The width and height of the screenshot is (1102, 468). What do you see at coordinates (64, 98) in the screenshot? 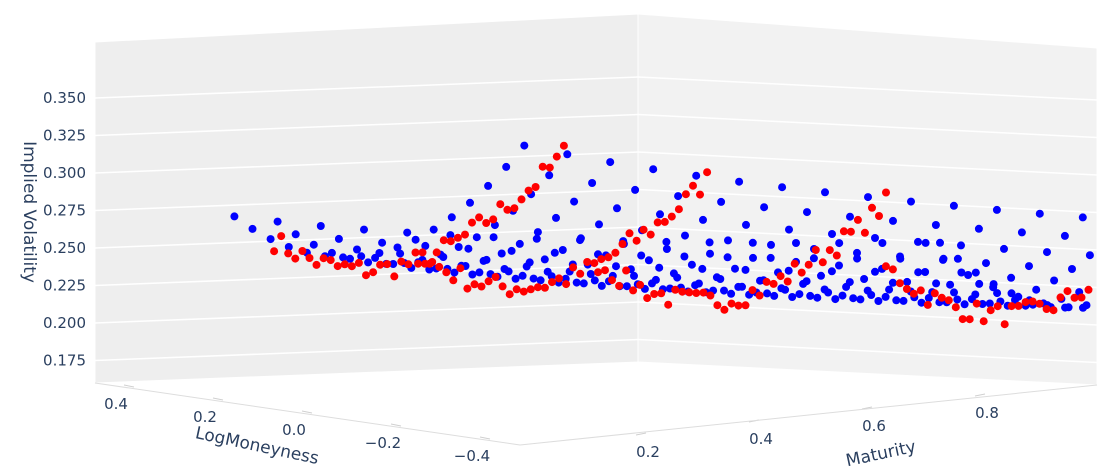
I see `z-tick-label: 0.350` at bounding box center [64, 98].